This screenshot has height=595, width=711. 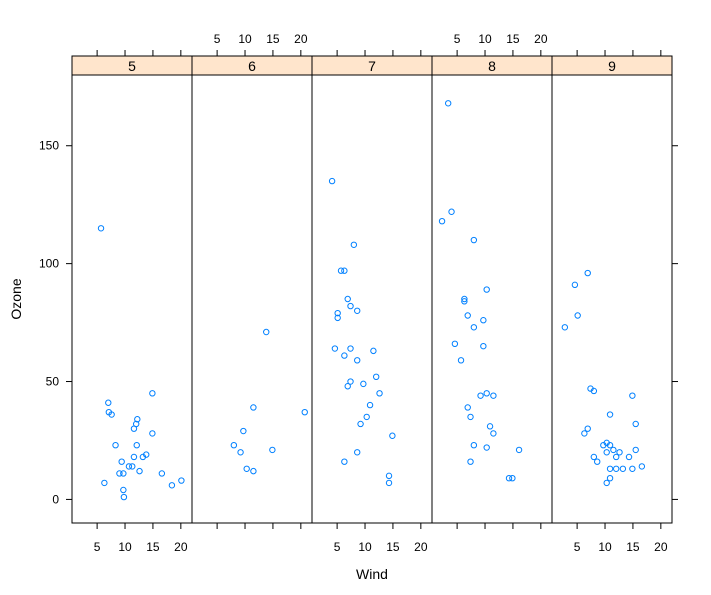 What do you see at coordinates (132, 66) in the screenshot?
I see `panel-strip-label: 5` at bounding box center [132, 66].